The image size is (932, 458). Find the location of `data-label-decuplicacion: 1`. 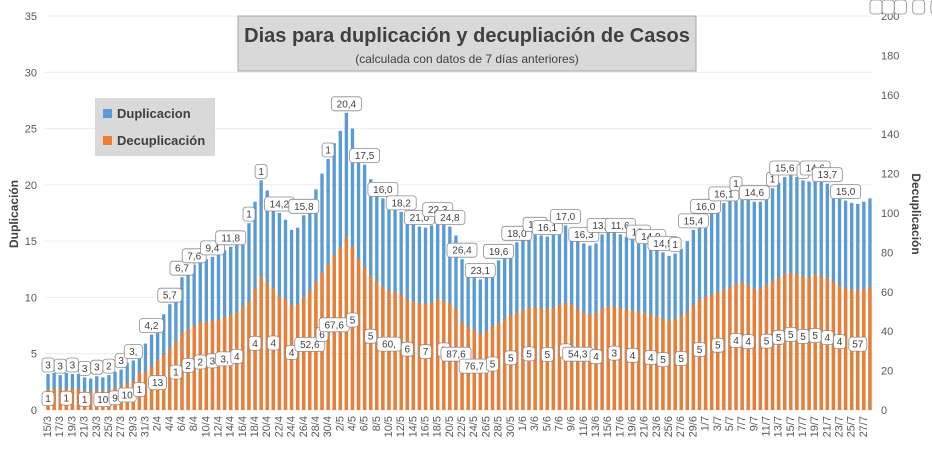

data-label-decuplicacion: 1 is located at coordinates (139, 389).